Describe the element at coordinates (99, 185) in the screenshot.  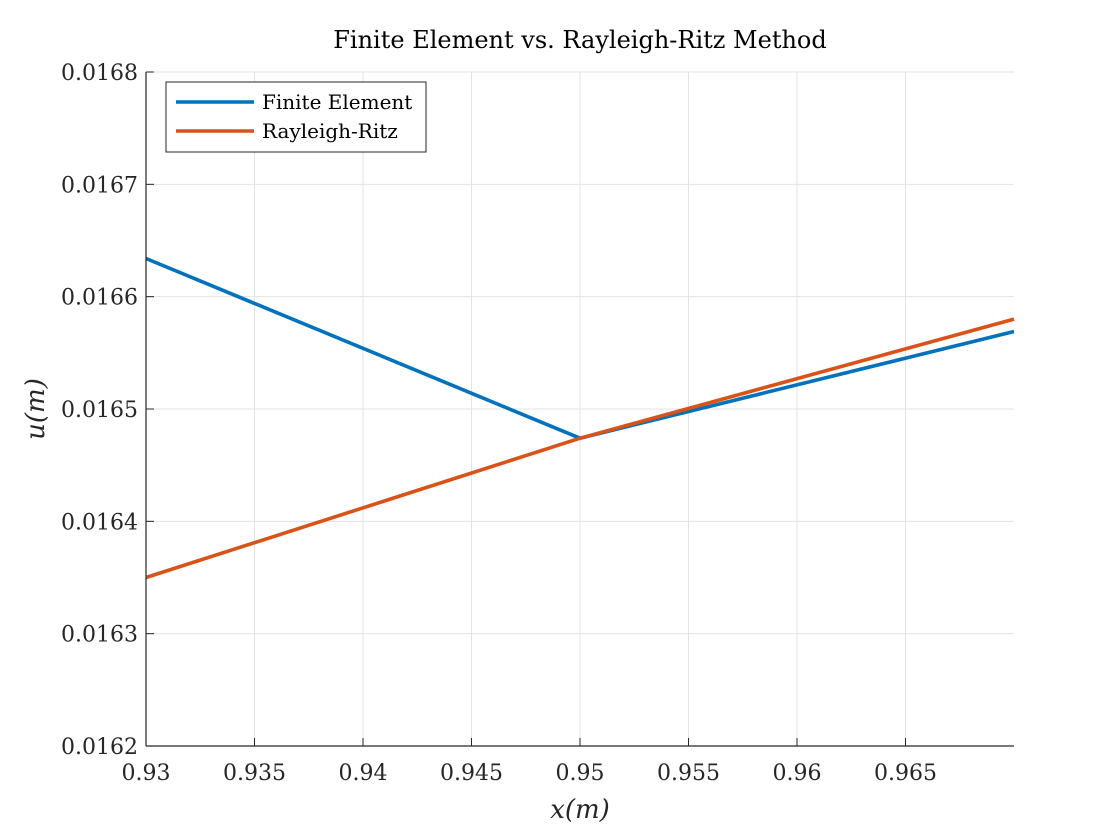
I see `y-tick-label: 0.0167` at that location.